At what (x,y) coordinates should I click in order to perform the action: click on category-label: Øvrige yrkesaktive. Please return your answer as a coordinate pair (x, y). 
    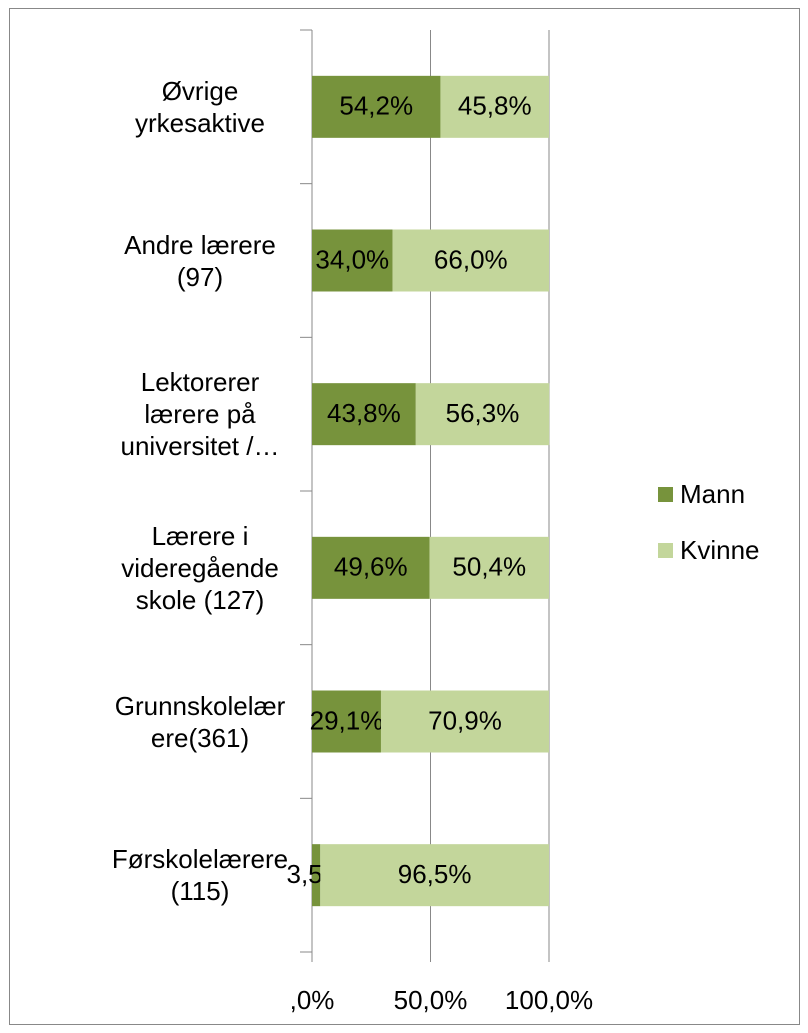
    Looking at the image, I should click on (200, 106).